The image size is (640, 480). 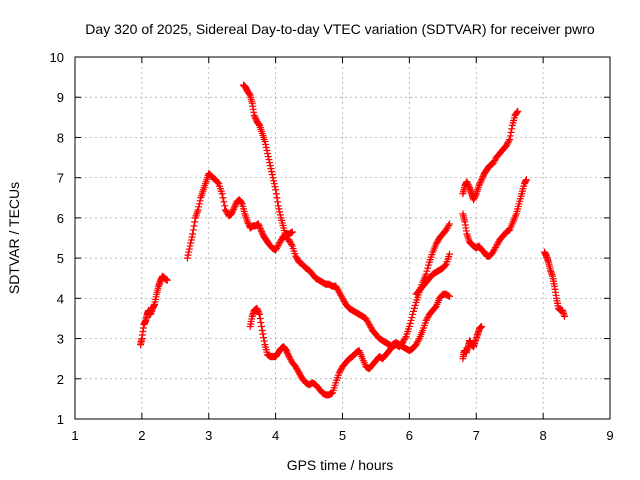 What do you see at coordinates (342, 435) in the screenshot?
I see `x-tick-label: 5` at bounding box center [342, 435].